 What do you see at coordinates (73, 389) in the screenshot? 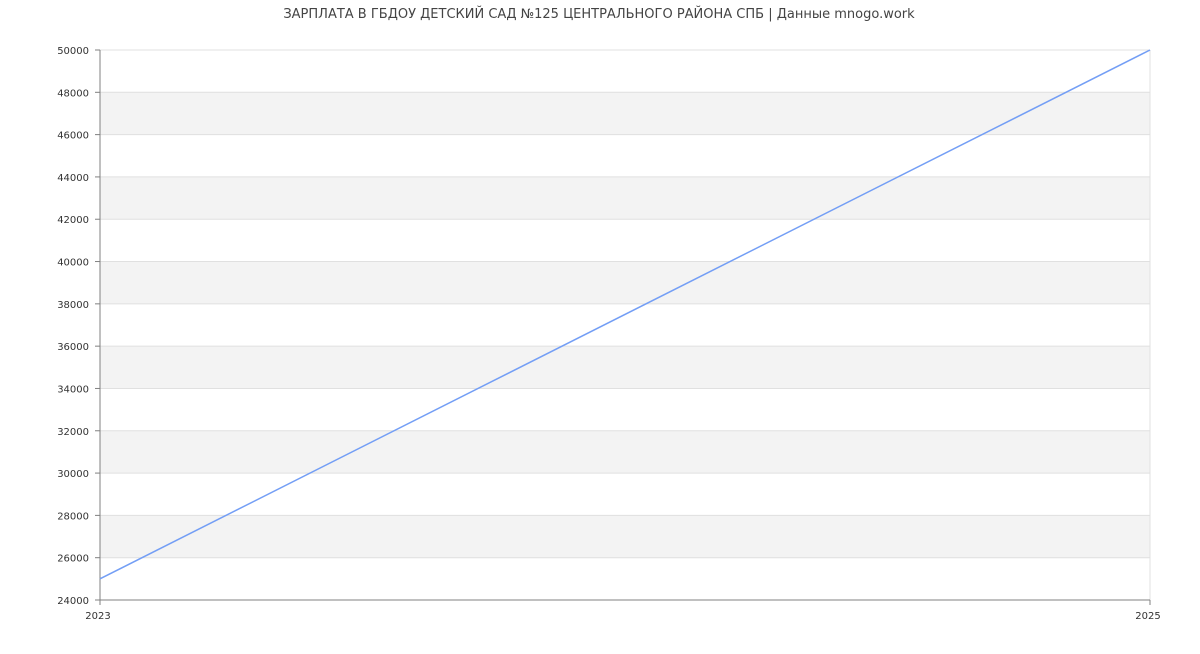
I see `y-tick-label: 34000` at bounding box center [73, 389].